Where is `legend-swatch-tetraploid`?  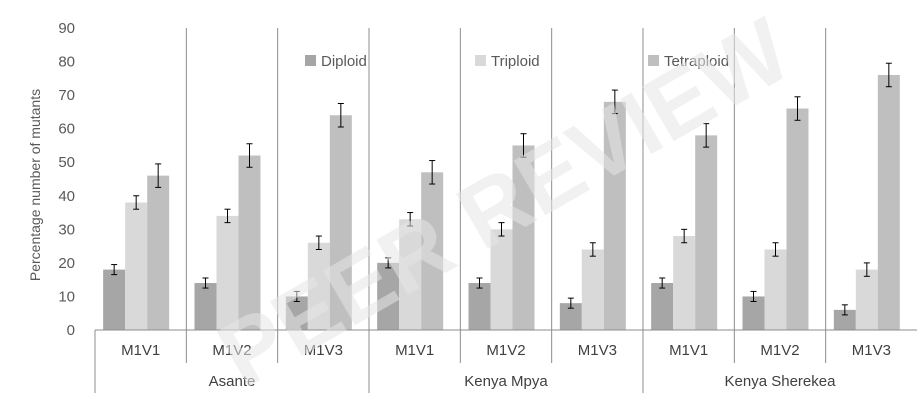
legend-swatch-tetraploid is located at coordinates (653, 60).